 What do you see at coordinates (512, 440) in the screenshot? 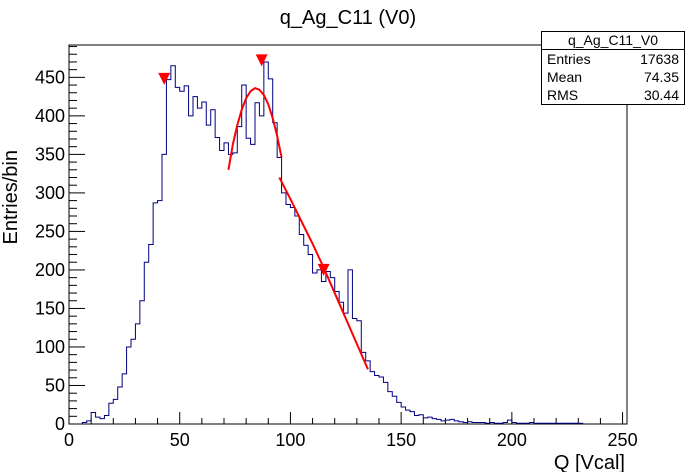
I see `x-tick-label: 200` at bounding box center [512, 440].